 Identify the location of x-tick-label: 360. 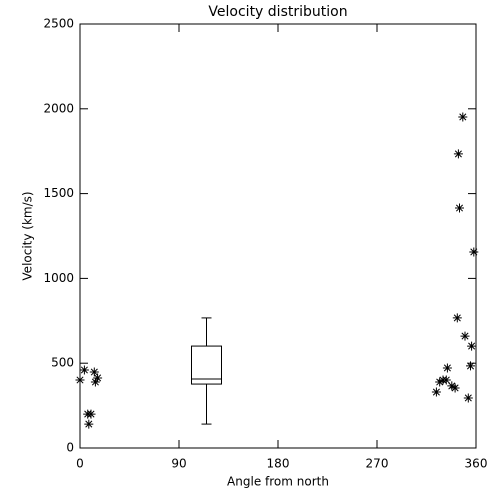
(476, 464).